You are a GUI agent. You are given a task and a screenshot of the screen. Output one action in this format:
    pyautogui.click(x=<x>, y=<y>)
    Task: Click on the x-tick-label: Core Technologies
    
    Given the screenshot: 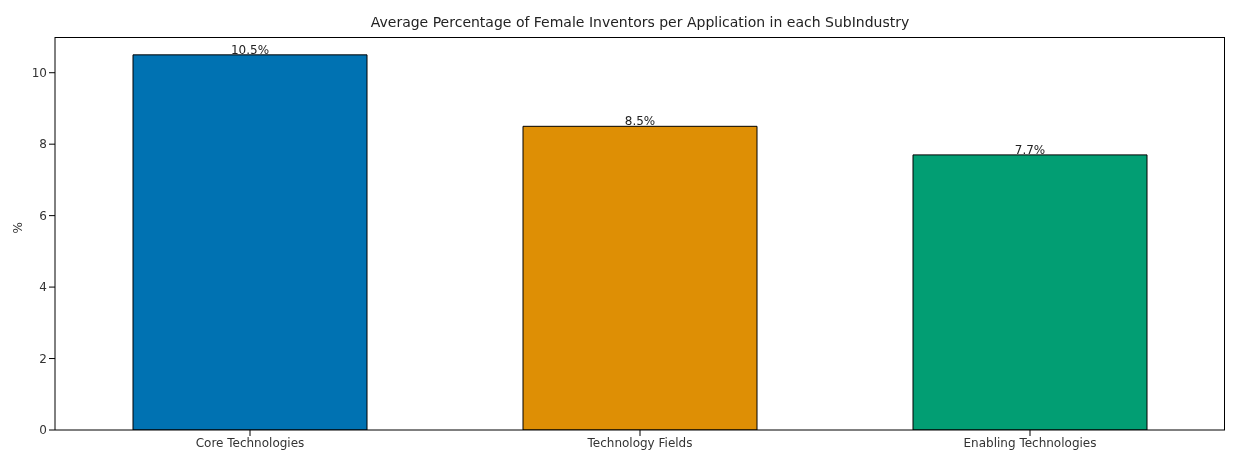 What is the action you would take?
    pyautogui.click(x=250, y=442)
    